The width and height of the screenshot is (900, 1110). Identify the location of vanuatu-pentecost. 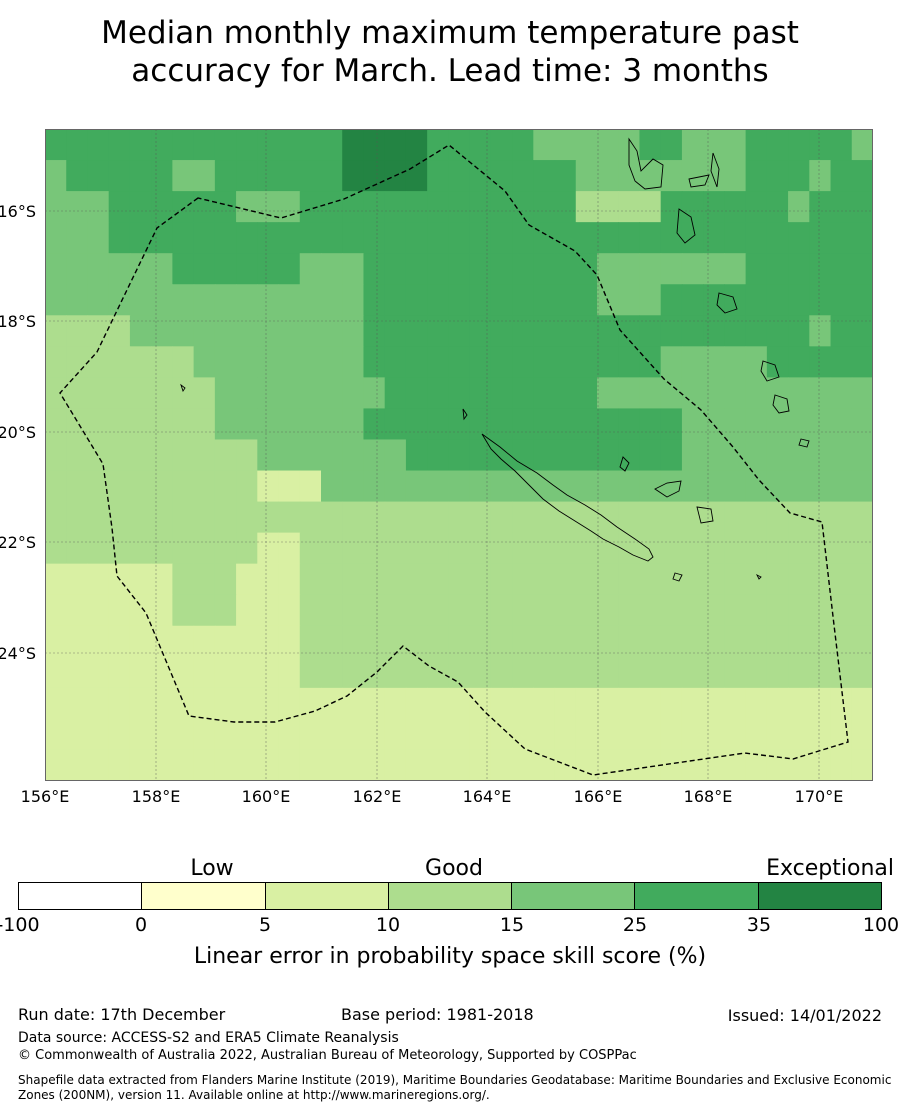
(715, 170).